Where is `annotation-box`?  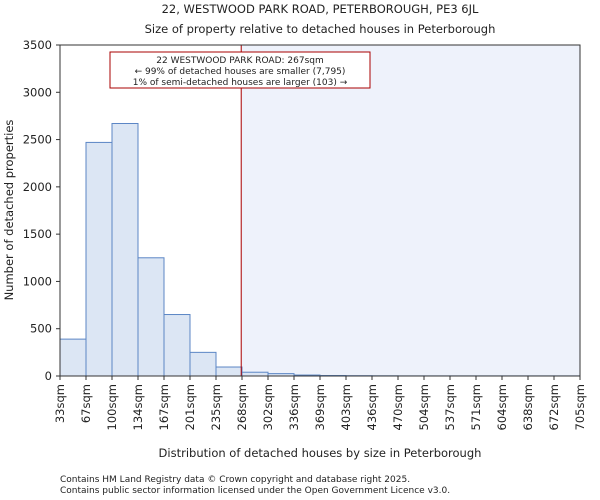 annotation-box is located at coordinates (240, 70).